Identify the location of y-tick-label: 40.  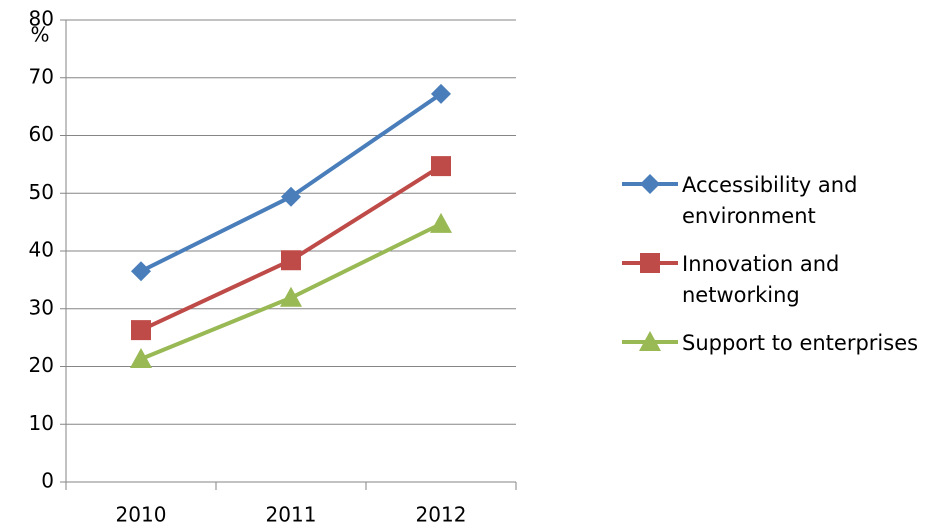
(41, 250).